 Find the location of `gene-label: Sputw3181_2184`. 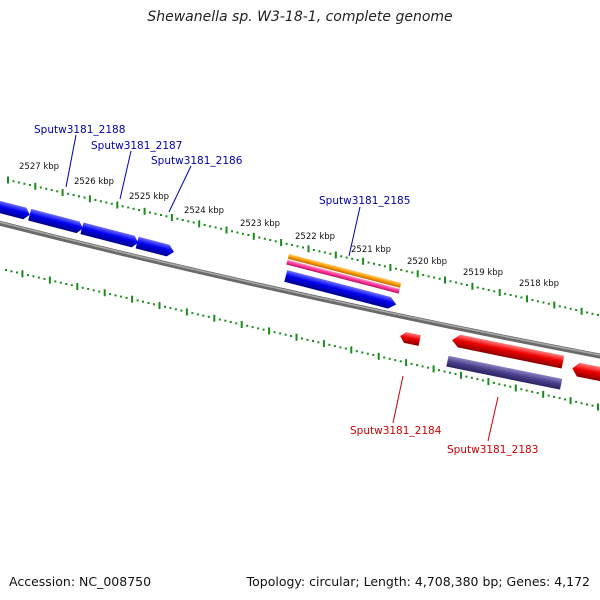

gene-label: Sputw3181_2184 is located at coordinates (396, 431).